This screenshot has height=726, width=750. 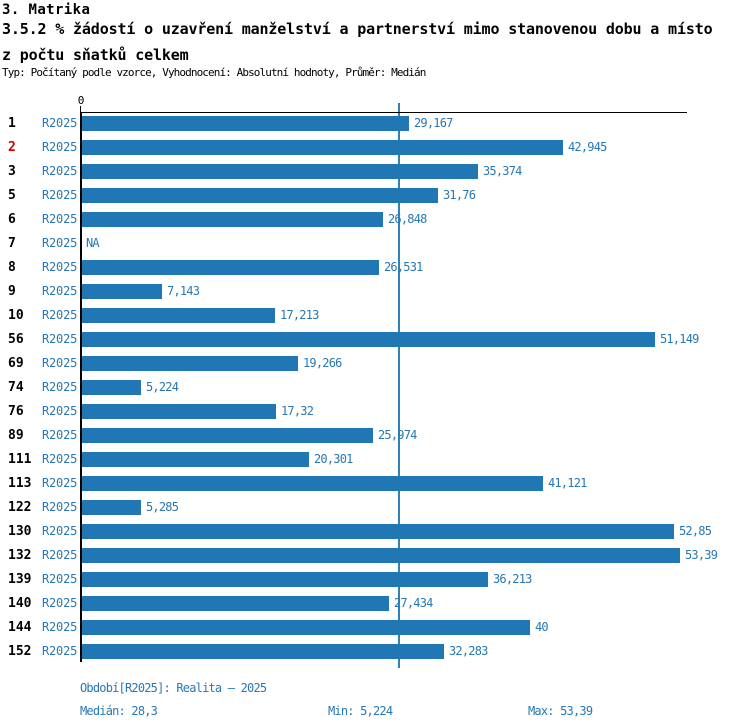 I want to click on category-label: 132, so click(x=20, y=555).